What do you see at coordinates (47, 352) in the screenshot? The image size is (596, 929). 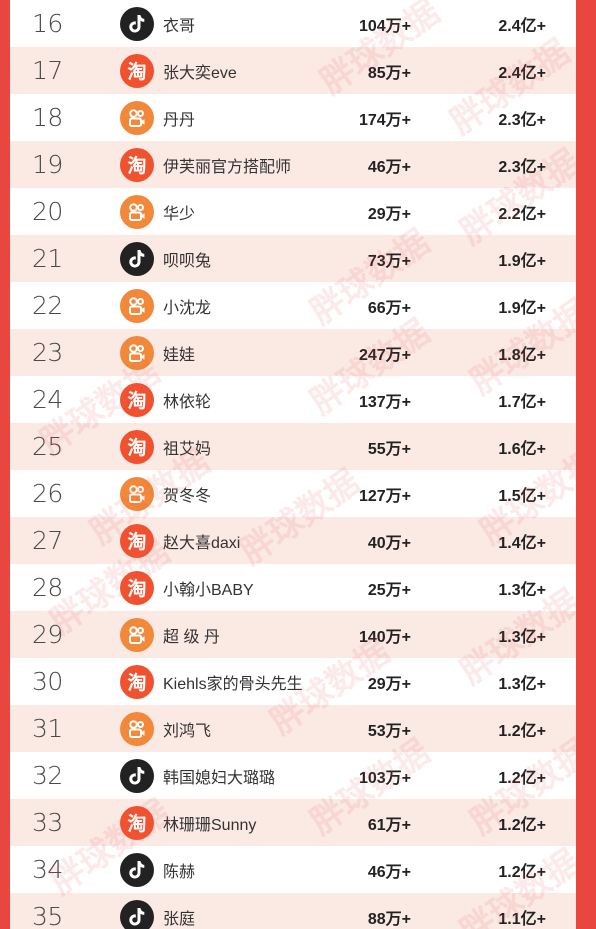 I see `rank-number: 23` at bounding box center [47, 352].